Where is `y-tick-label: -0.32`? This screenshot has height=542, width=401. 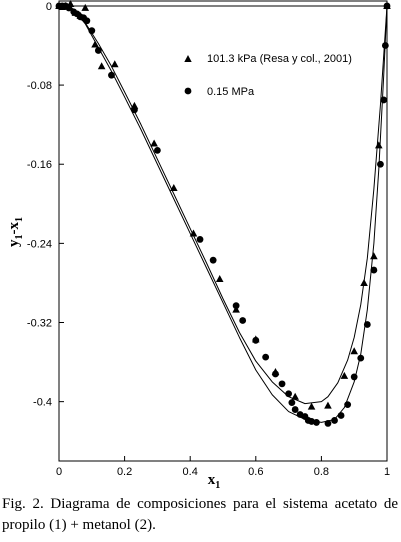
y-tick-label: -0.32 is located at coordinates (39, 324).